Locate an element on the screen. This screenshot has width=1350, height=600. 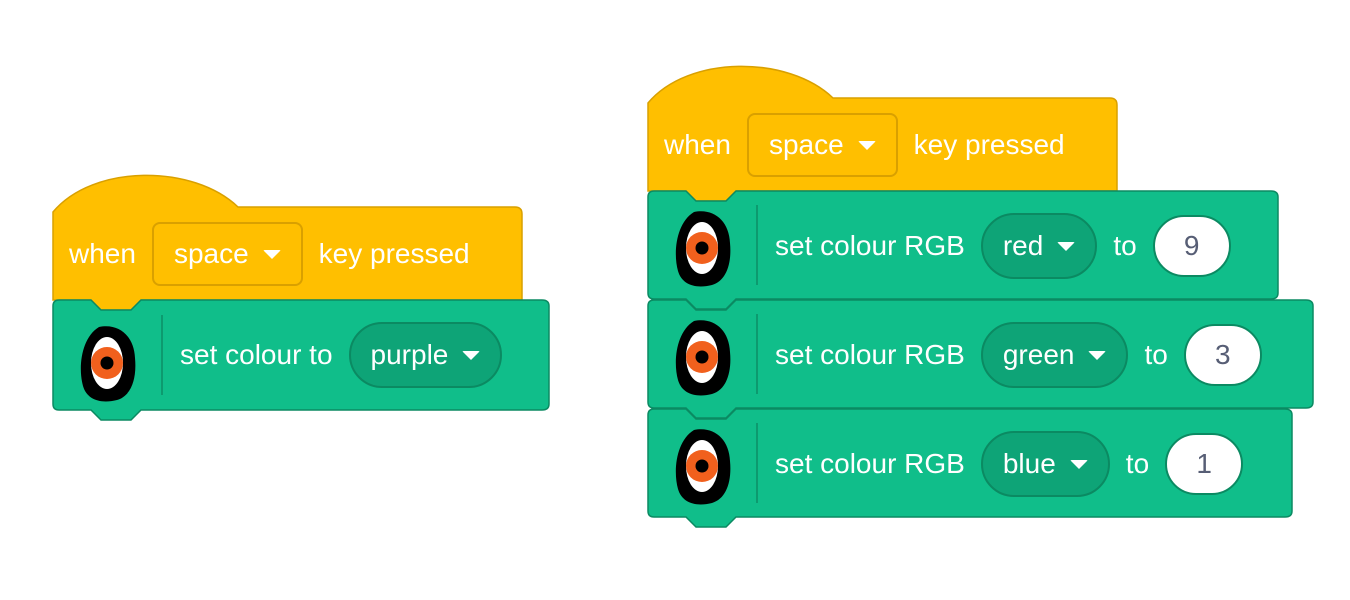
set-colour-label: set colour to is located at coordinates (256, 354).